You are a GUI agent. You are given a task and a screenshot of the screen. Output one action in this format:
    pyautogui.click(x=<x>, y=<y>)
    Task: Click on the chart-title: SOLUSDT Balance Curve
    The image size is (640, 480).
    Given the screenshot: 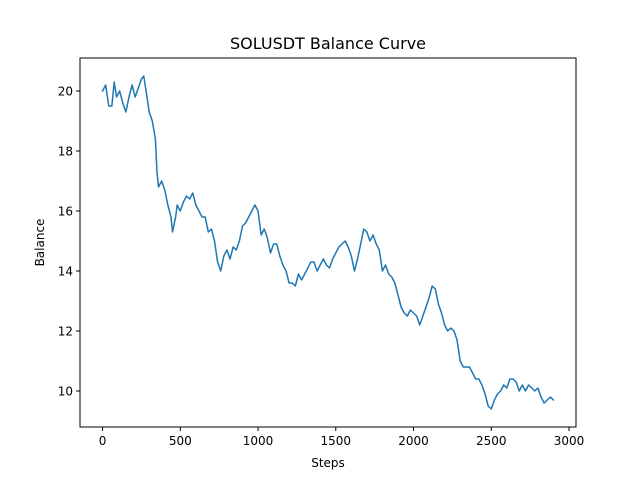 What is the action you would take?
    pyautogui.click(x=328, y=43)
    